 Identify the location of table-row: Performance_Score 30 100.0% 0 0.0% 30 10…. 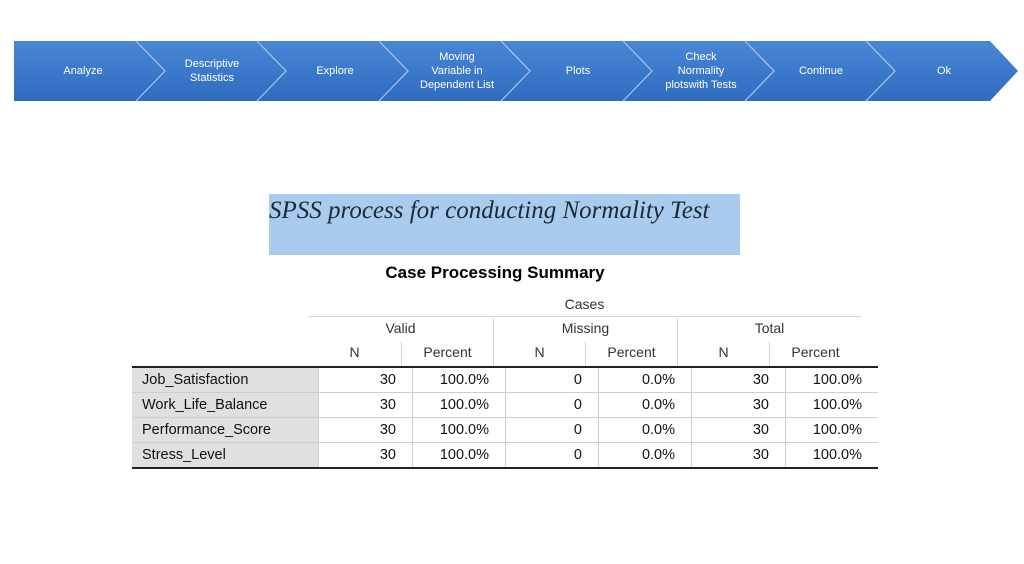
(505, 430).